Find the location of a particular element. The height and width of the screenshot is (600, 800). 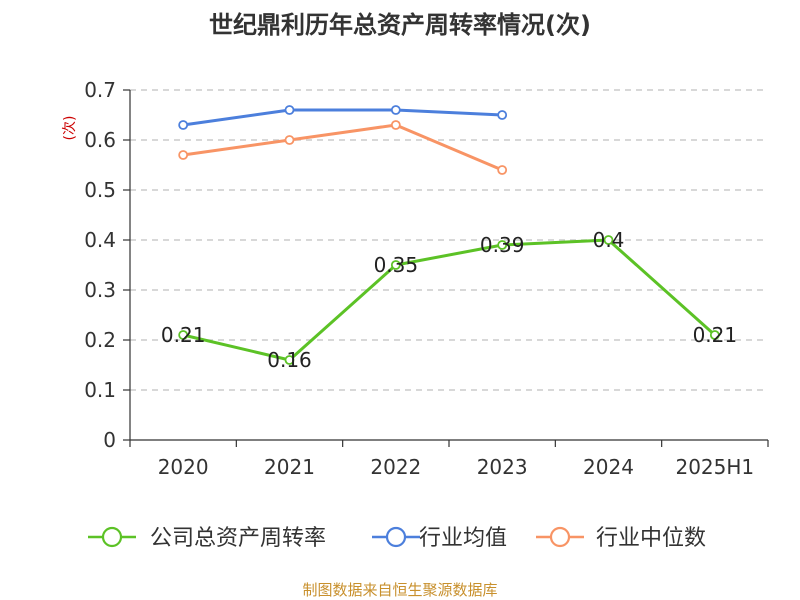

legend-label: 行业中位数 is located at coordinates (651, 538).